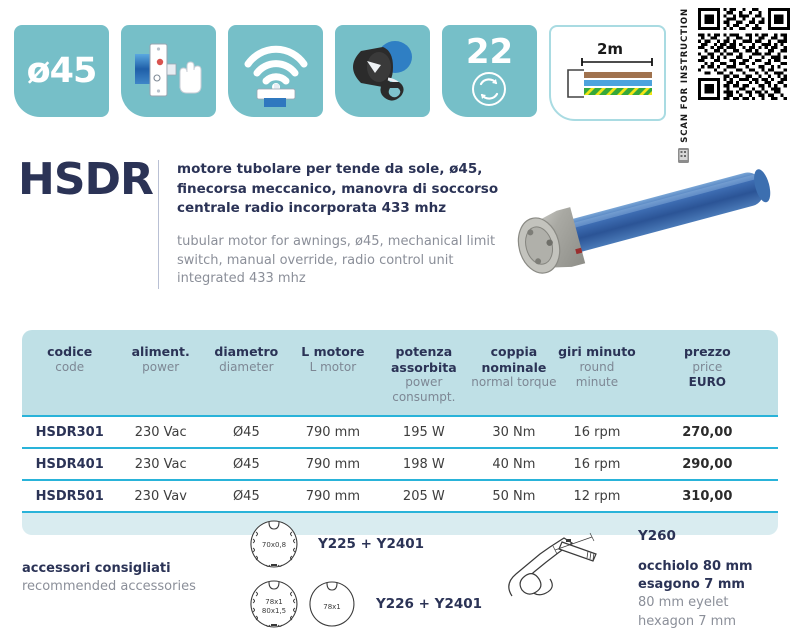 The width and height of the screenshot is (800, 644). Describe the element at coordinates (514, 367) in the screenshot. I see `table-header-cell-torque: coppia nominale normal torque` at that location.